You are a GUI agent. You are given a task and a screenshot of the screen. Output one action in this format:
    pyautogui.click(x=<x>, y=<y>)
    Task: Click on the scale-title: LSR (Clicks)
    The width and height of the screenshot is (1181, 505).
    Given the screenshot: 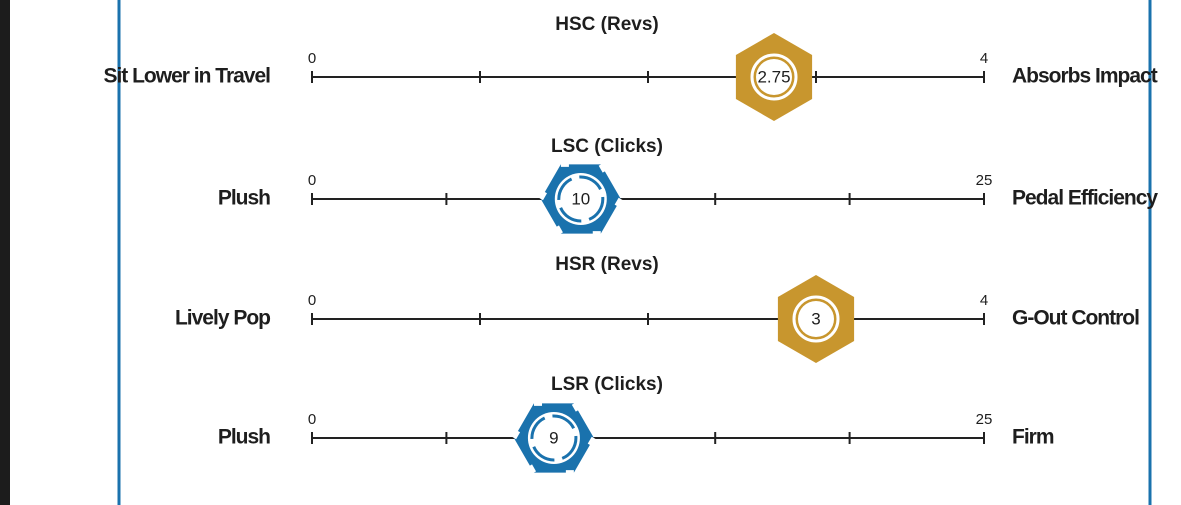 What is the action you would take?
    pyautogui.click(x=607, y=384)
    